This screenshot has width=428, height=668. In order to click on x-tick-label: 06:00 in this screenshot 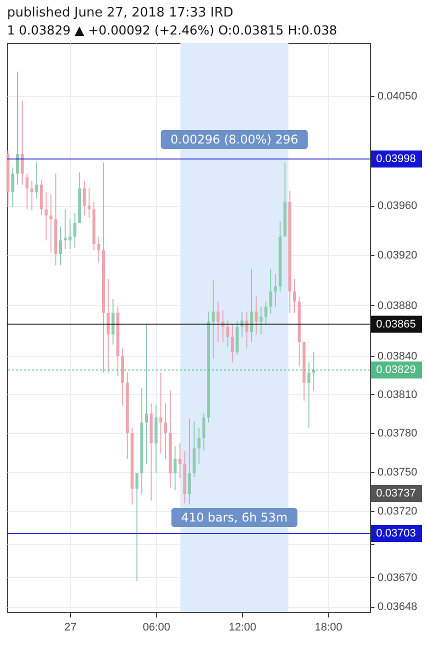, I will do `click(156, 628)`.